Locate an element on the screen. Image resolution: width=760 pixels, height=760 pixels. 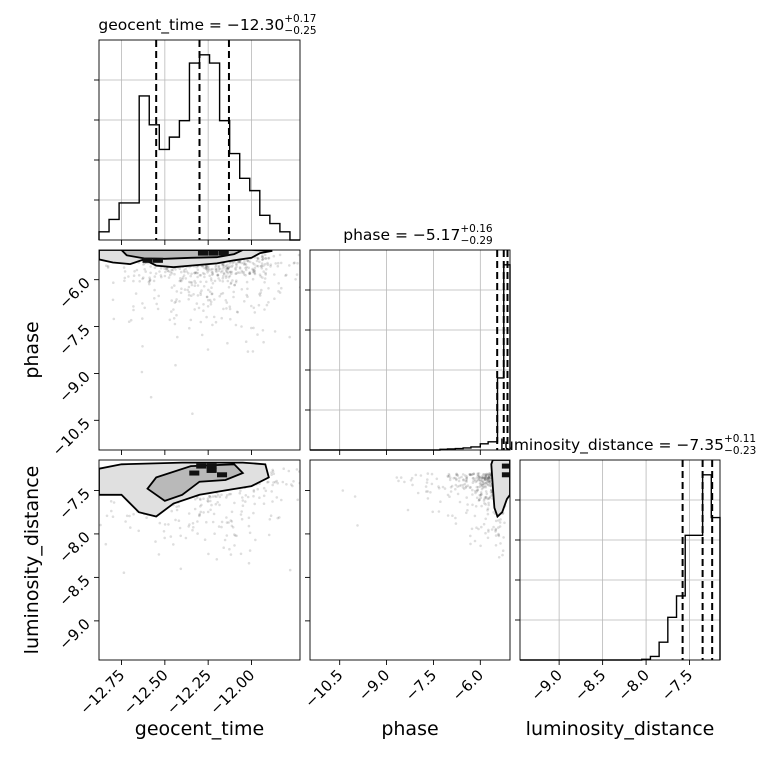
panel-hist-phase: phase = −5.17+0.16 −0.29 is located at coordinates (408, 339).